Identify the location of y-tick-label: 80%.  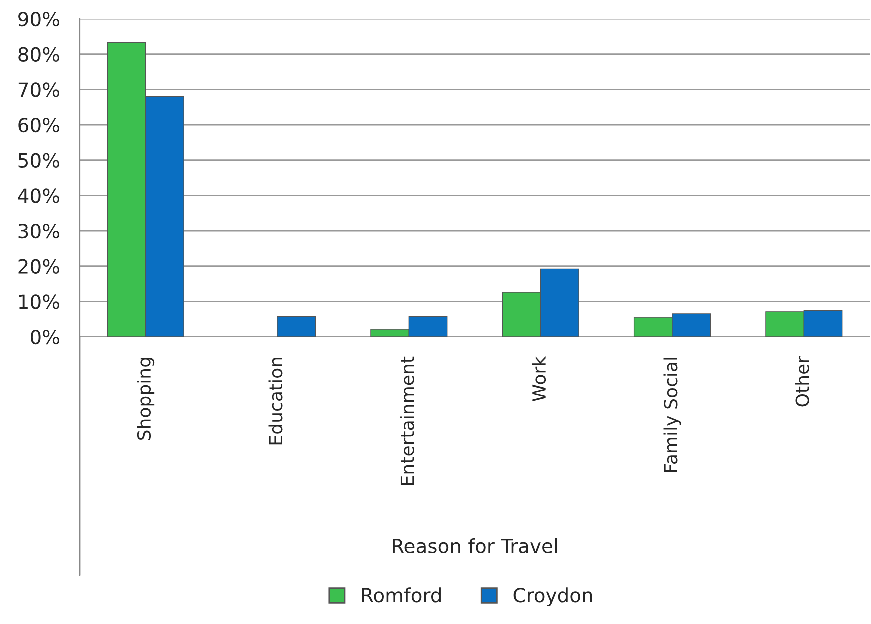
(39, 54).